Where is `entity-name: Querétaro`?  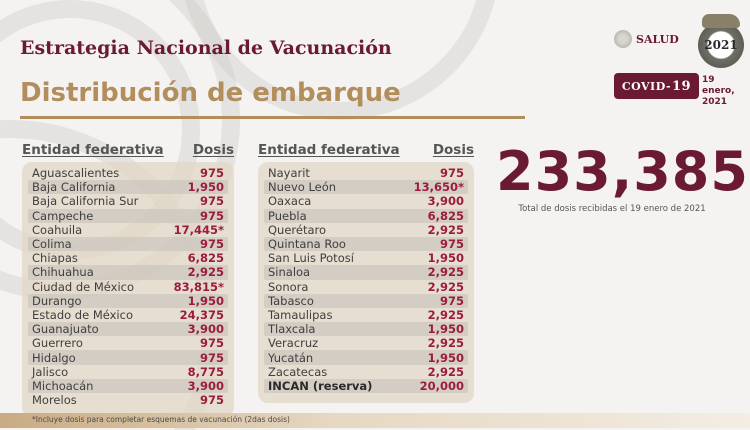
entity-name: Querétaro is located at coordinates (297, 229).